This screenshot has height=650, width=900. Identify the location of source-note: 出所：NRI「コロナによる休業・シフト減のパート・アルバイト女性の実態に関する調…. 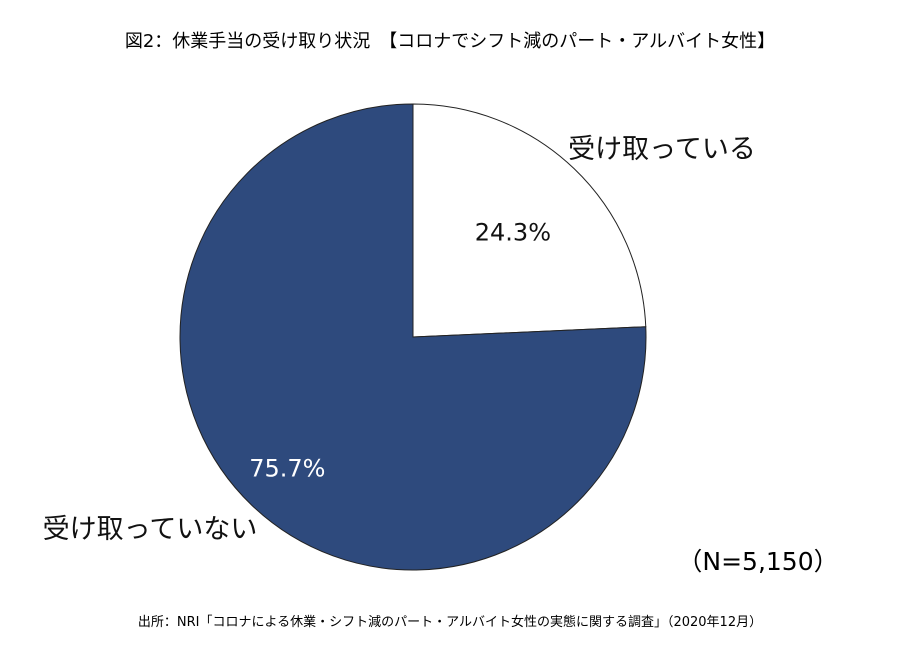
(450, 622).